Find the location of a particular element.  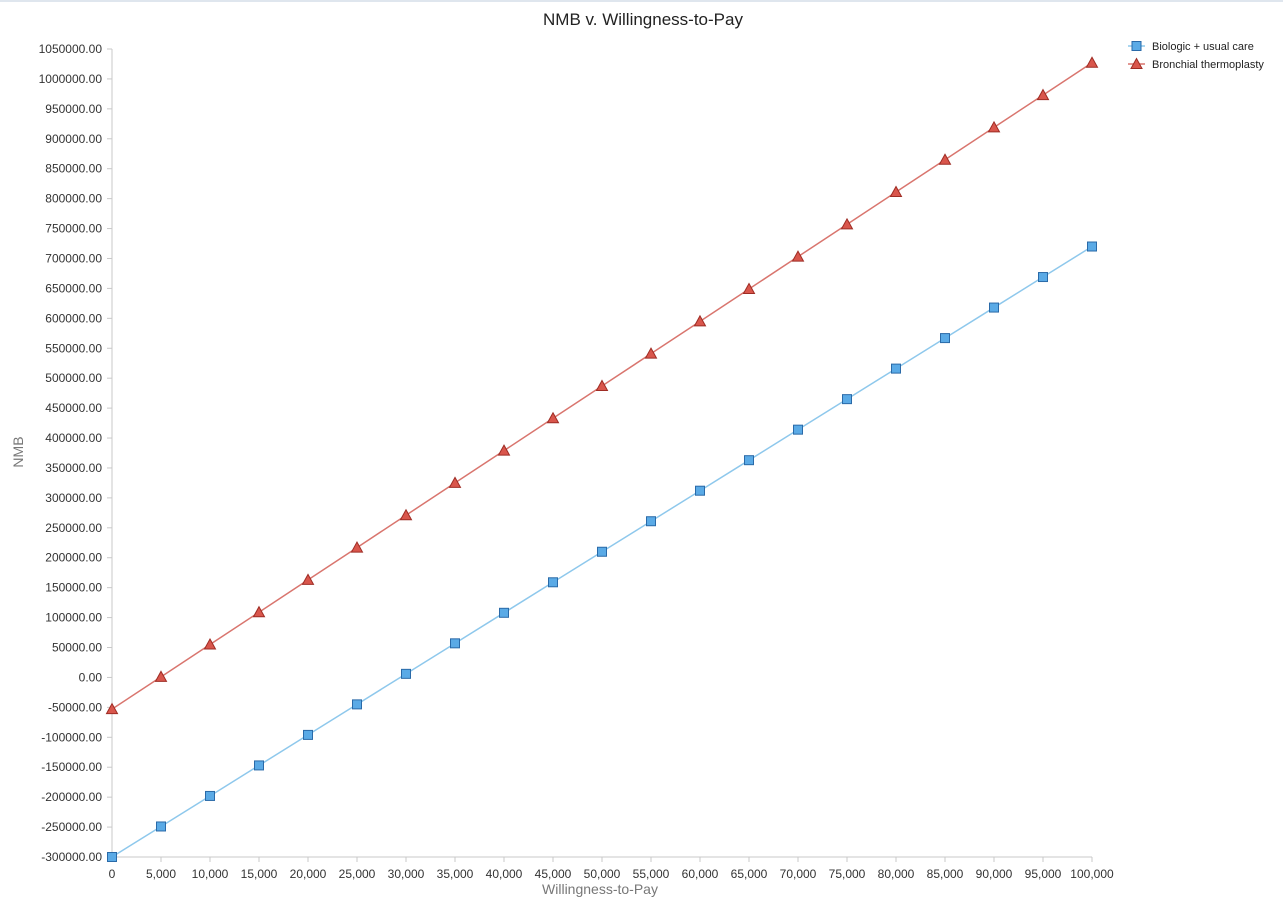

legend-label: Biologic + usual care is located at coordinates (1203, 47).